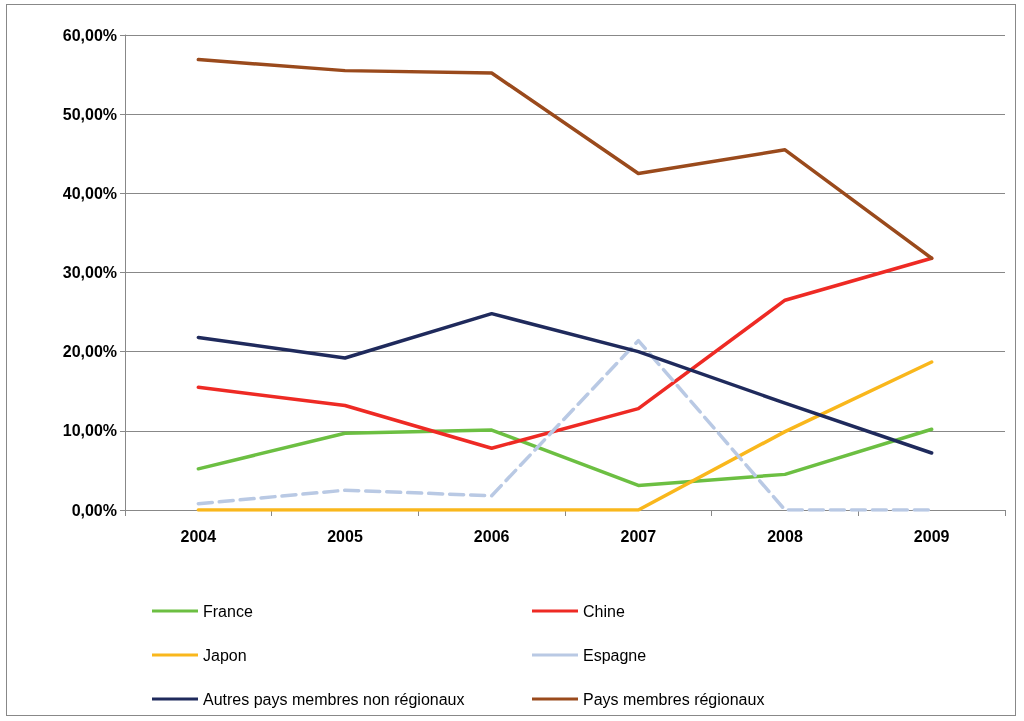  Describe the element at coordinates (345, 536) in the screenshot. I see `x-tick-label: 2005` at that location.